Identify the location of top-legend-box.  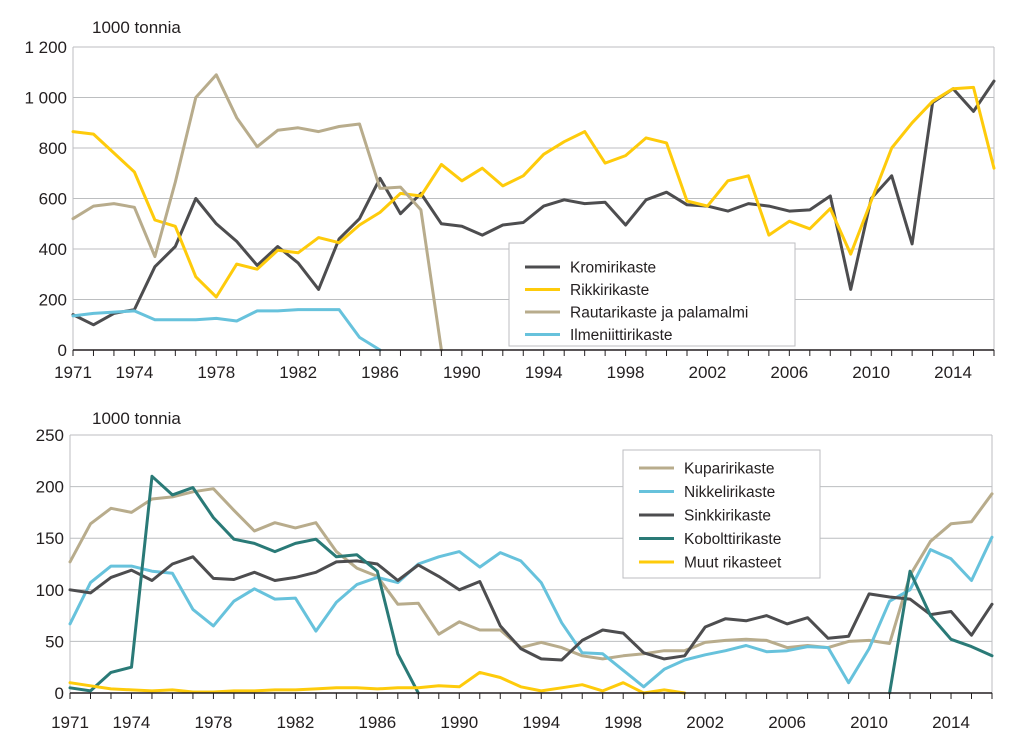
(652, 294).